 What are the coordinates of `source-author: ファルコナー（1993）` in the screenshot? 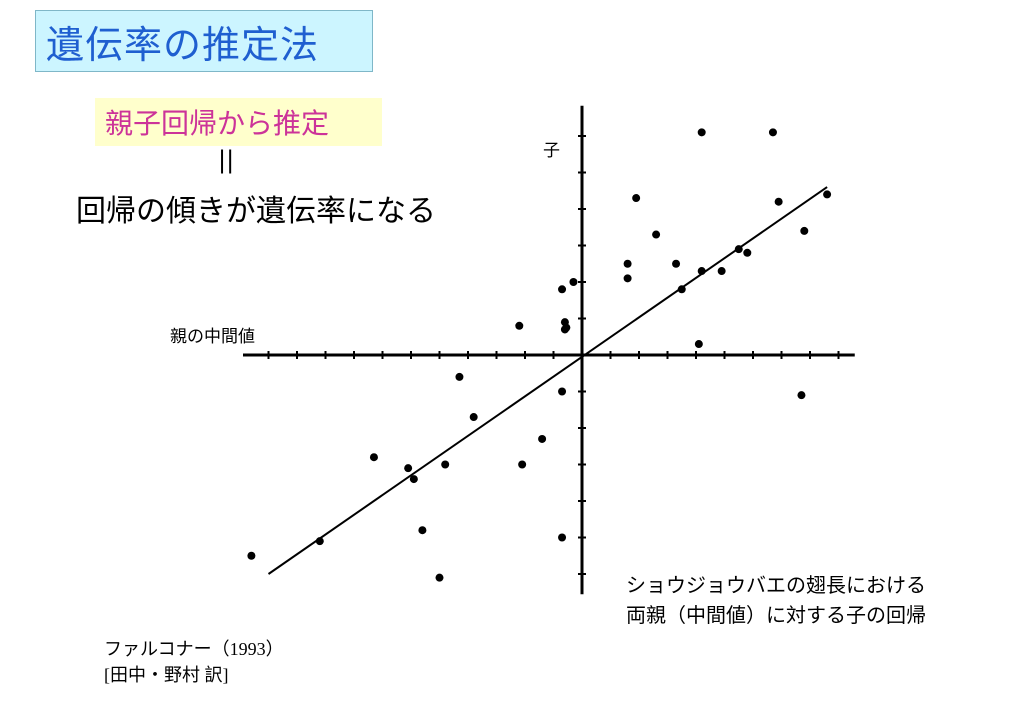 It's located at (194, 649).